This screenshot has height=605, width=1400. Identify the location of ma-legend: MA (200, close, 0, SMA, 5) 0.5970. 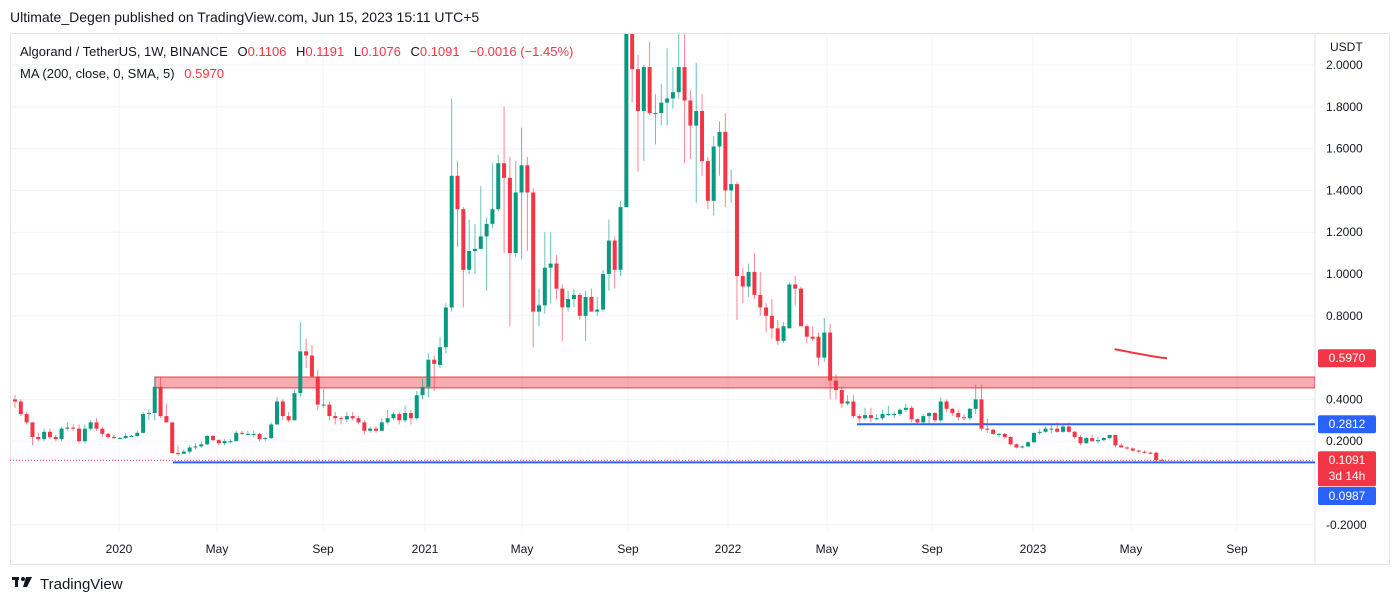
(296, 74).